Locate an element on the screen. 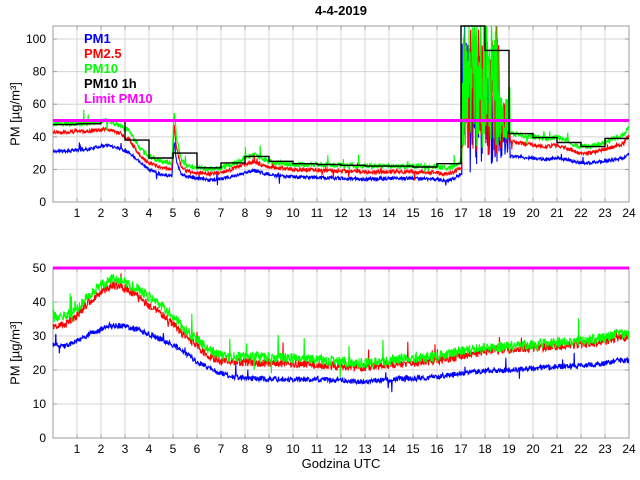  legend-item-pm10: PM10 is located at coordinates (101, 68).